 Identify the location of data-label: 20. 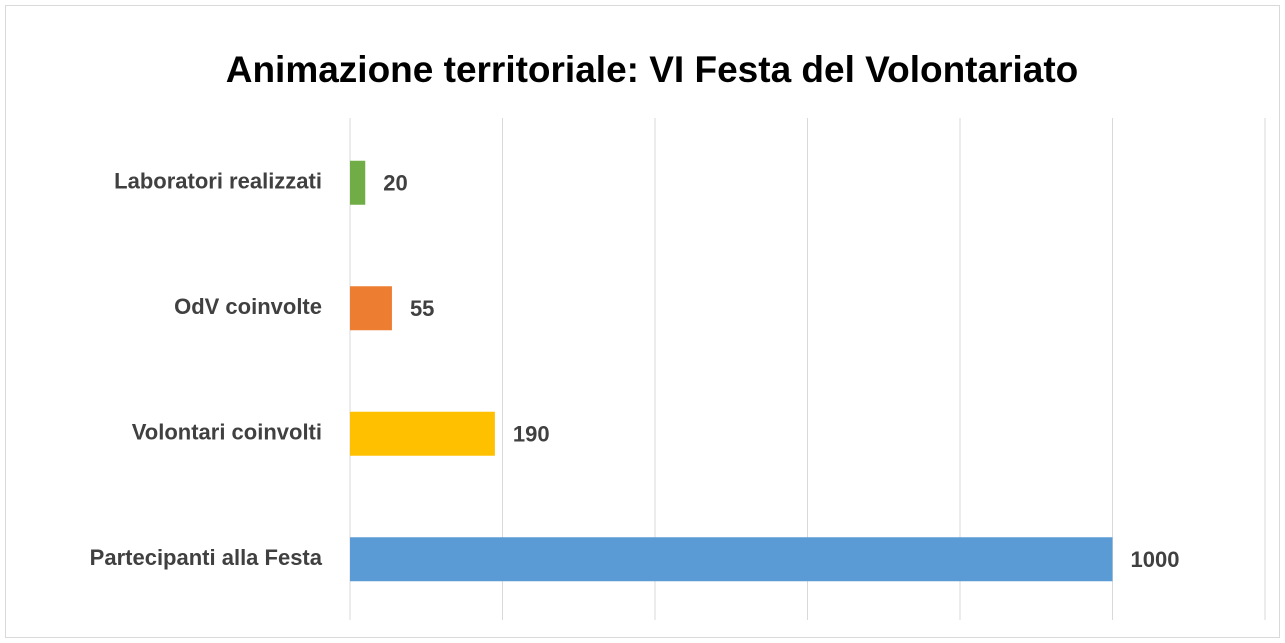
(395, 183).